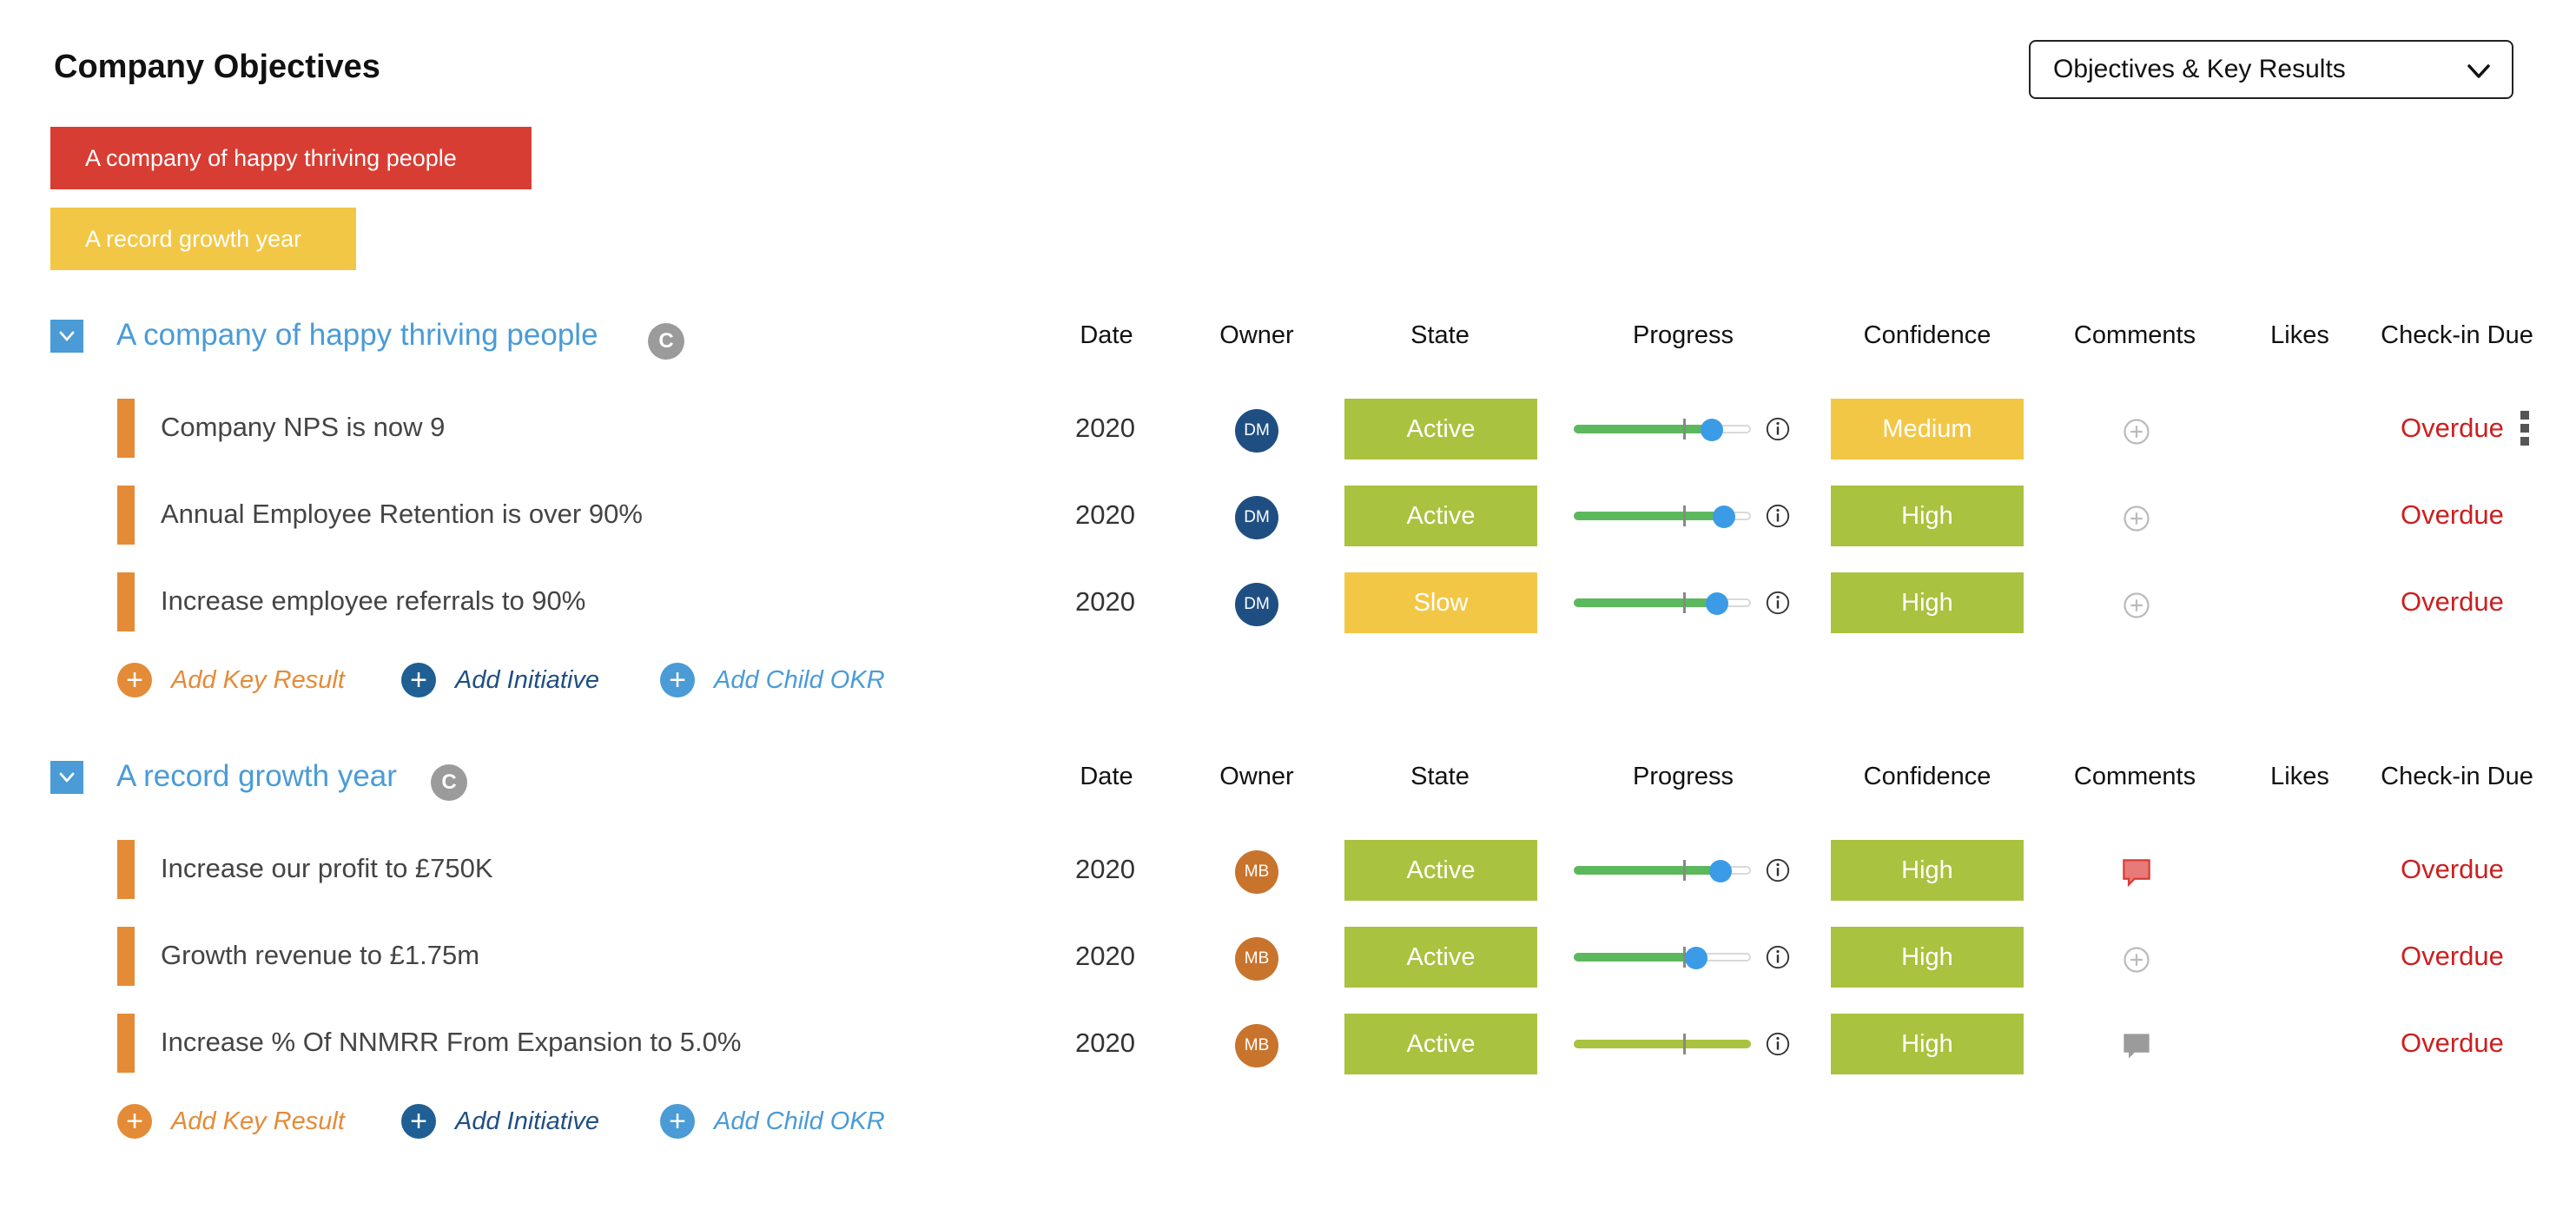  What do you see at coordinates (291, 158) in the screenshot?
I see `objective-tag-happy-people: A company of happy thriving people` at bounding box center [291, 158].